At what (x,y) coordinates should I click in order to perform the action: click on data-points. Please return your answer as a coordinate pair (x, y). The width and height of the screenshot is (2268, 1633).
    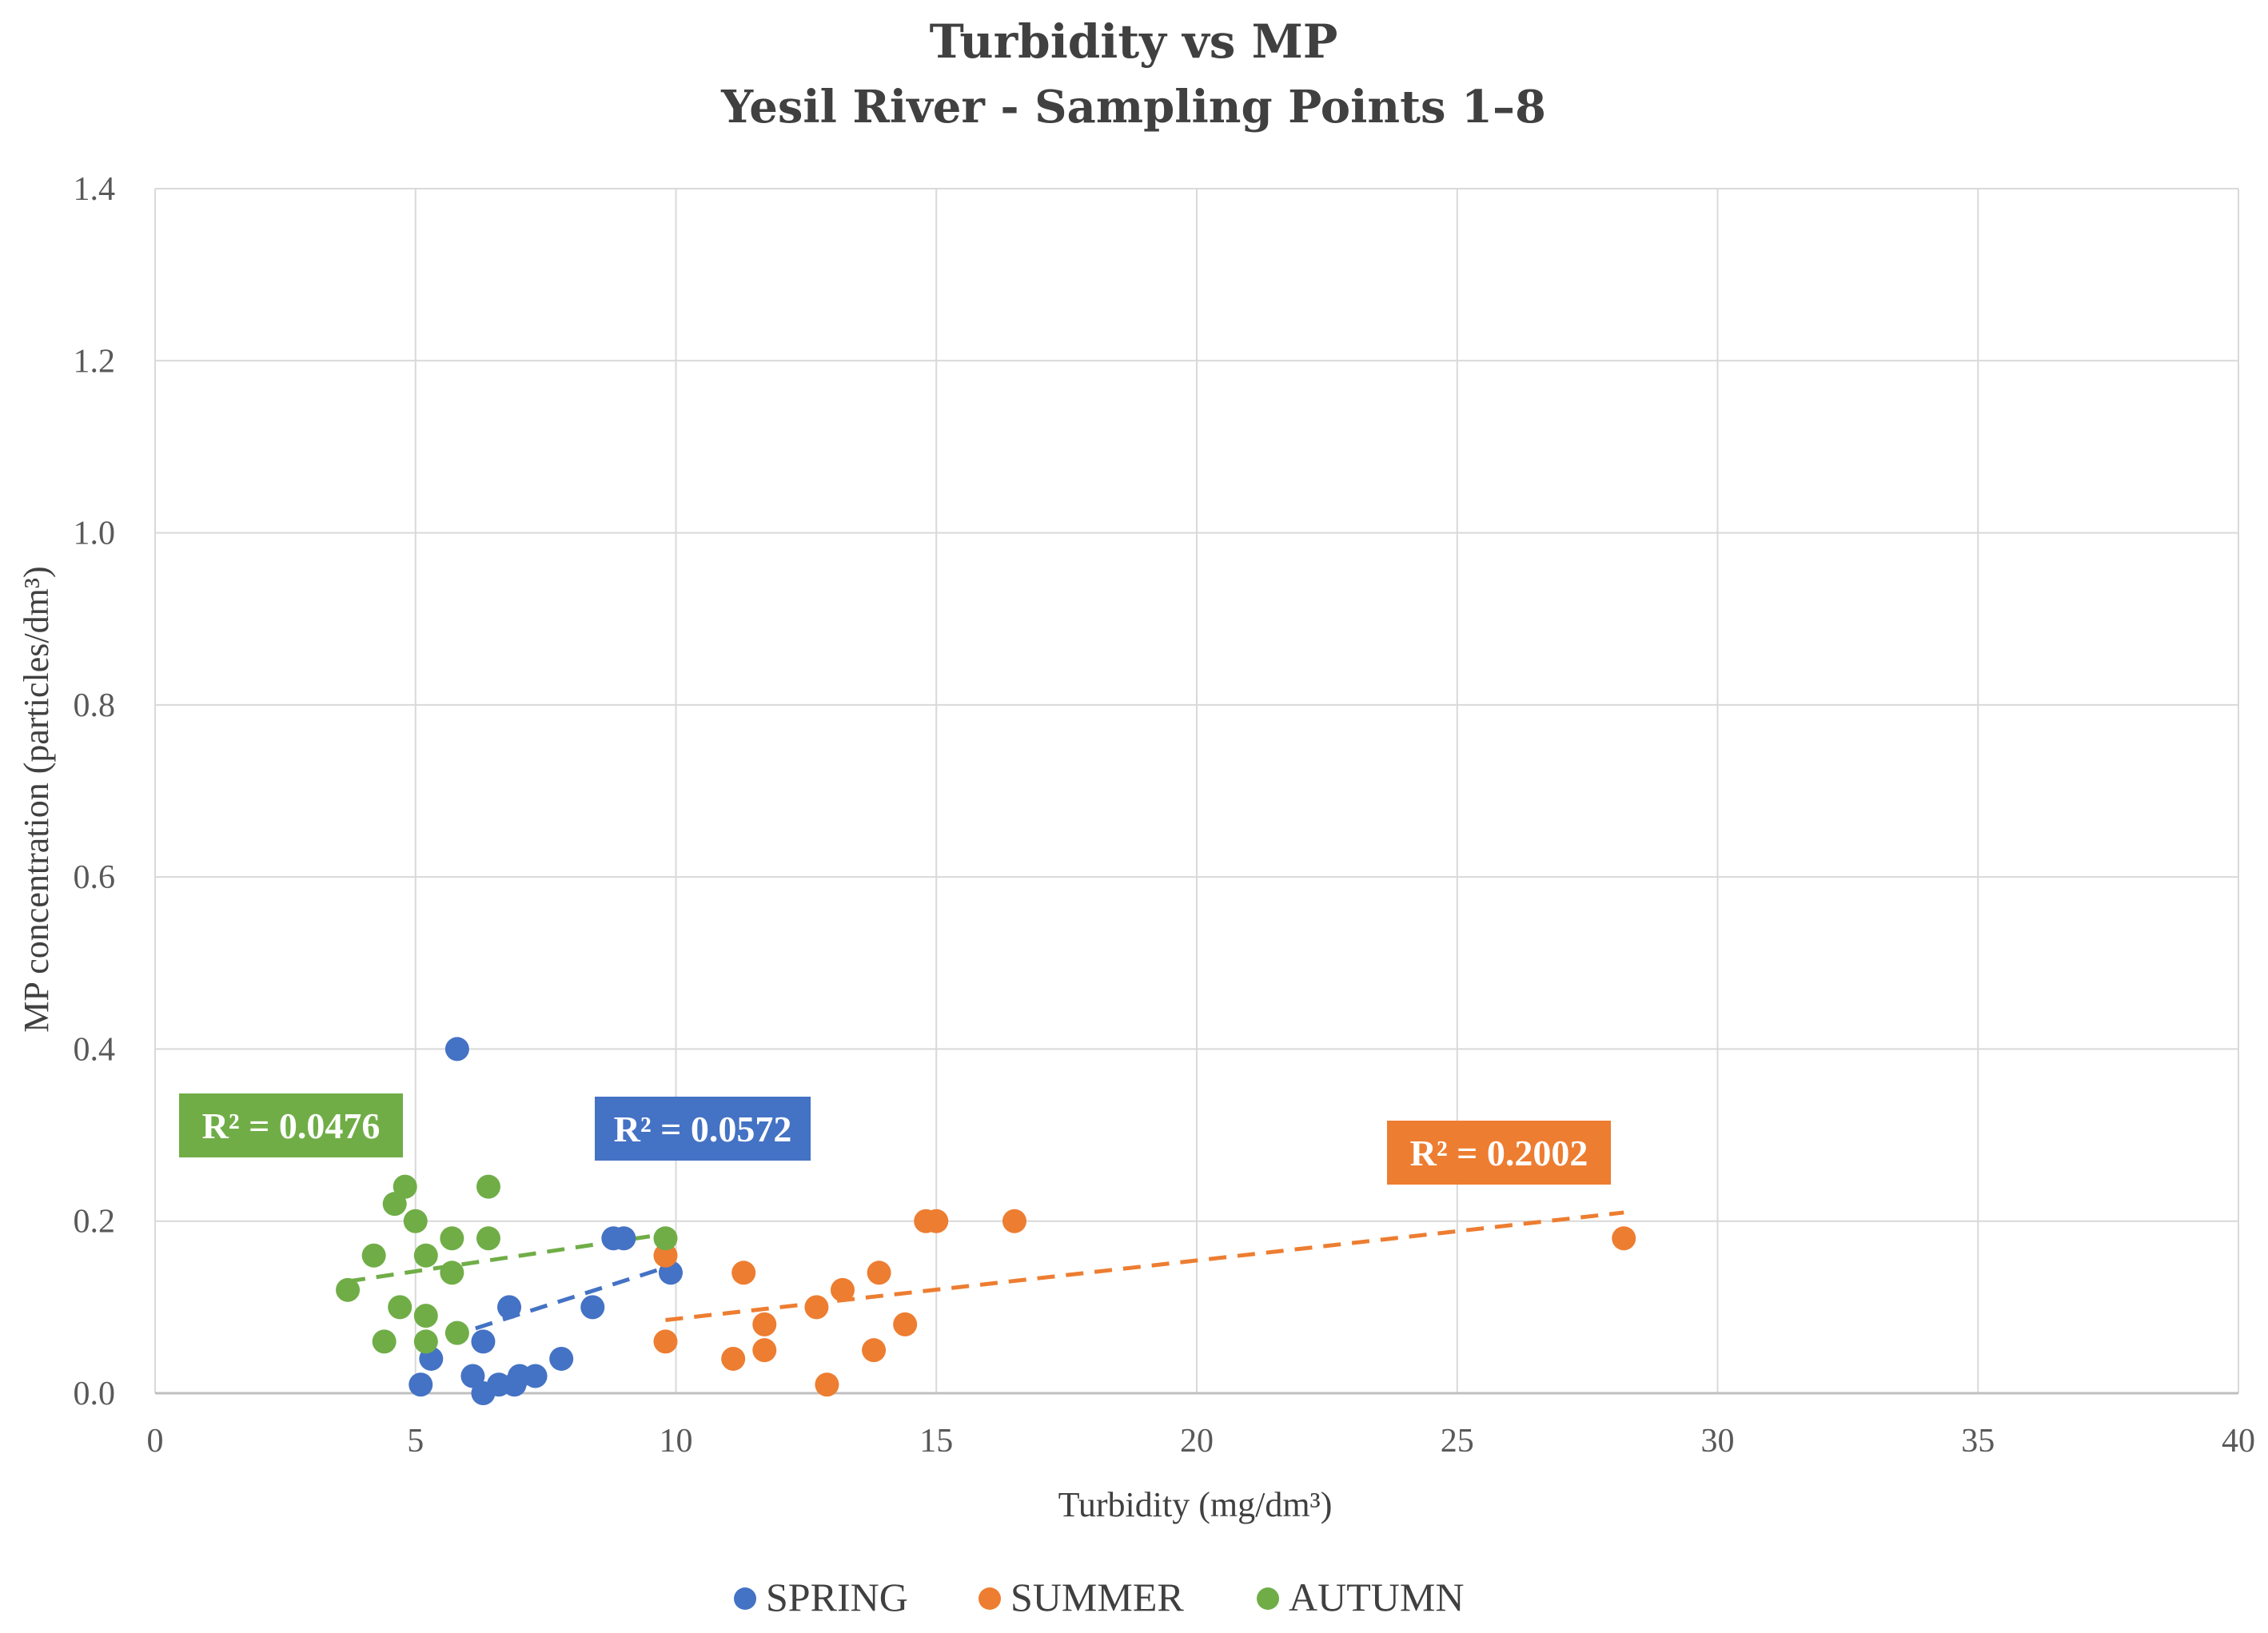
    Looking at the image, I should click on (986, 1221).